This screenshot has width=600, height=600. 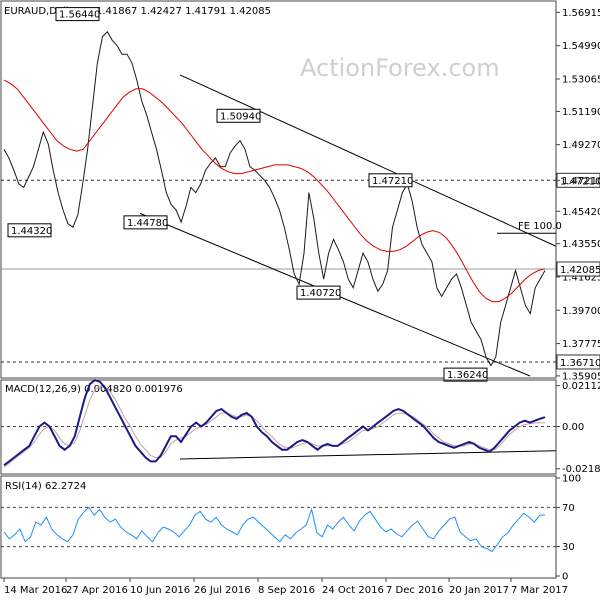 I want to click on macd-axis-tick-label: -0.021818, so click(x=581, y=469).